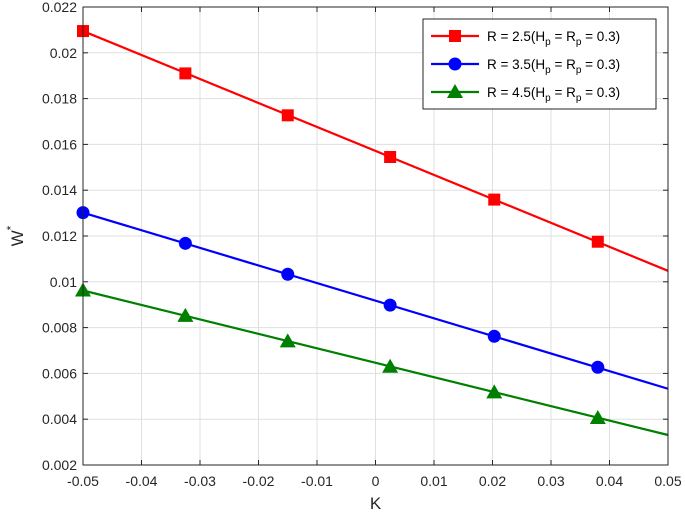 The width and height of the screenshot is (685, 519). I want to click on legend-text: R = 2.5(H, so click(516, 36).